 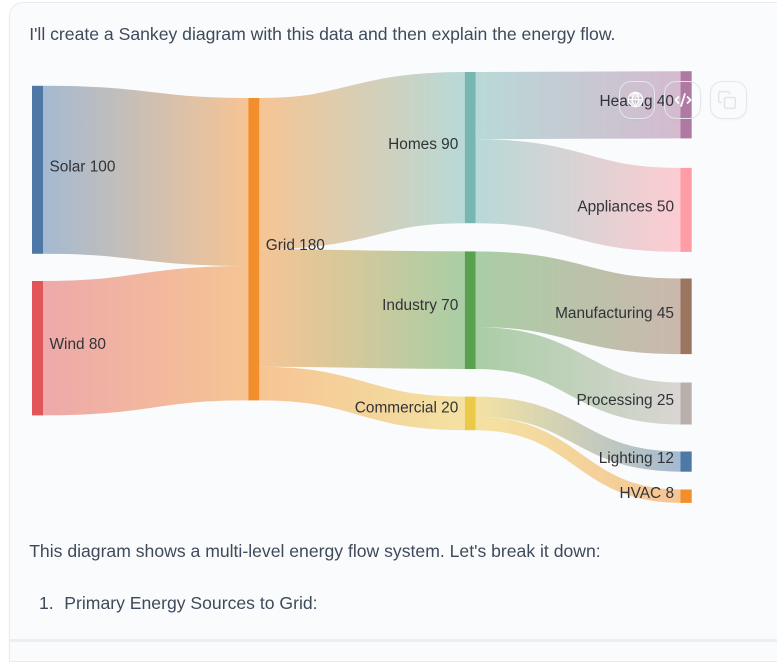 I want to click on svg-text: Industry 70, so click(x=420, y=305).